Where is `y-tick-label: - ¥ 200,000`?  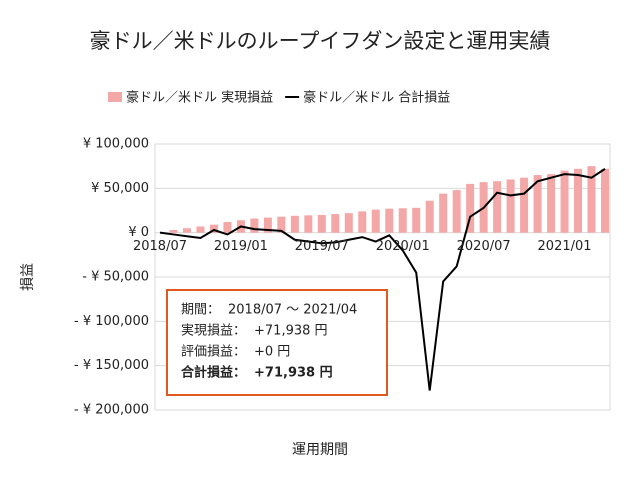 y-tick-label: - ¥ 200,000 is located at coordinates (111, 410).